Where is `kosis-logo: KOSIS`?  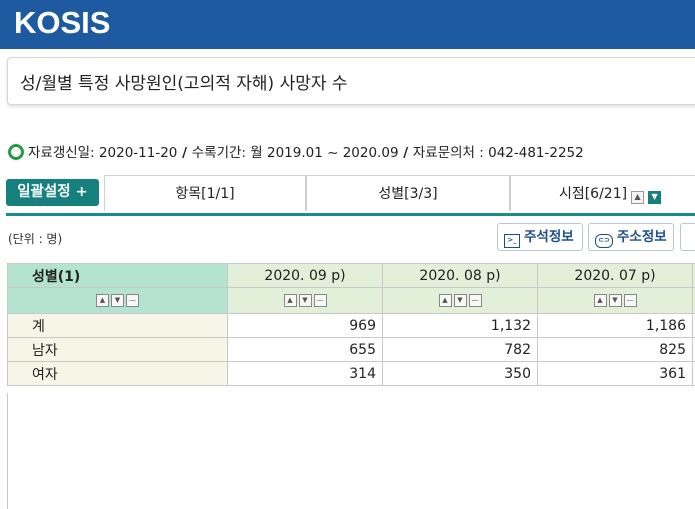 kosis-logo: KOSIS is located at coordinates (62, 22).